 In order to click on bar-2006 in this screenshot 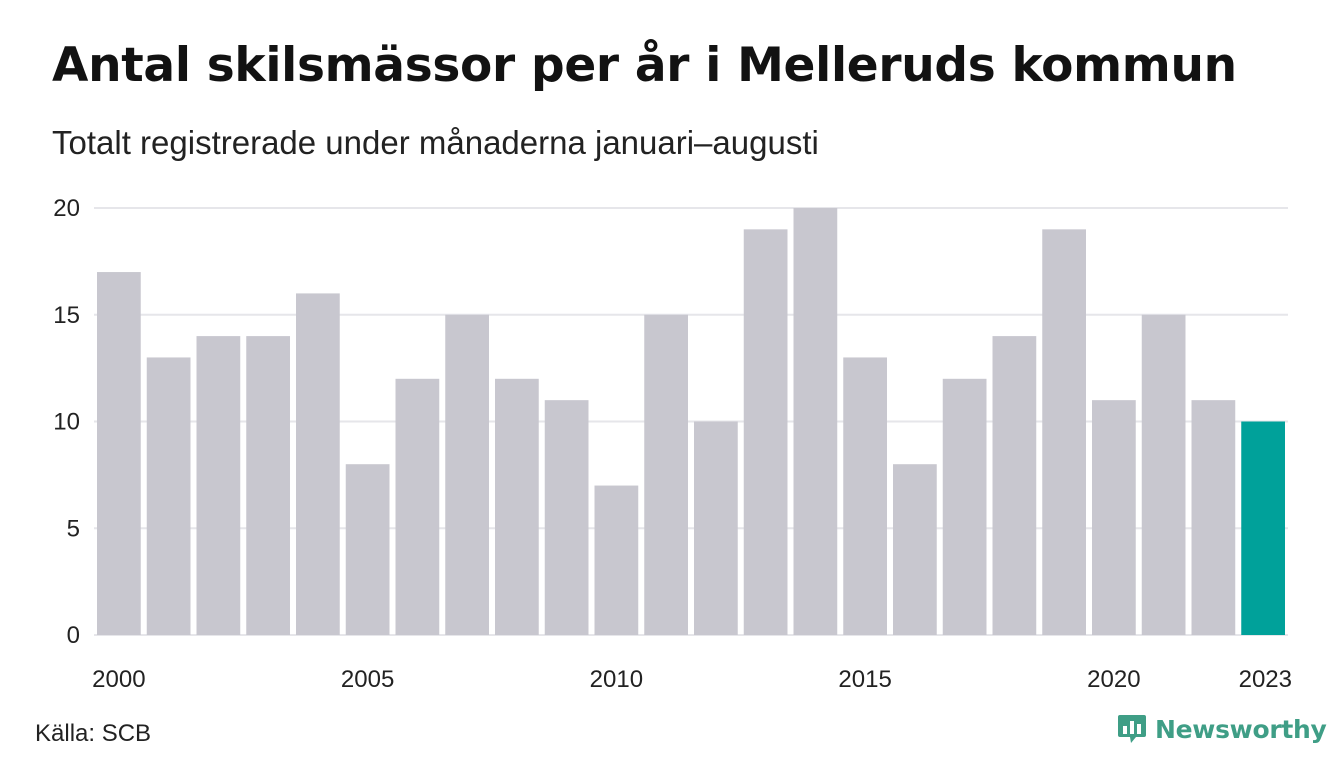, I will do `click(417, 506)`.